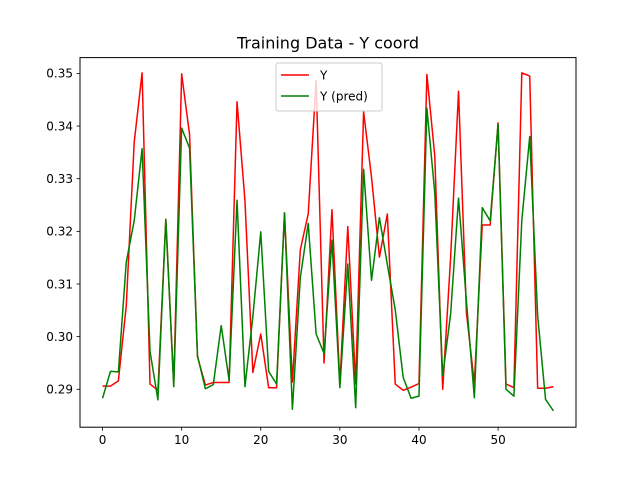 The width and height of the screenshot is (640, 480). I want to click on y-tick-label: 0.34, so click(59, 126).